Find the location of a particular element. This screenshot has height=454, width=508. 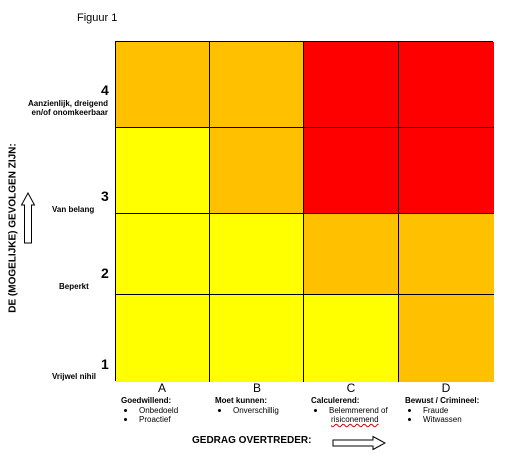

y-level-3-label: Van belang is located at coordinates (73, 209).